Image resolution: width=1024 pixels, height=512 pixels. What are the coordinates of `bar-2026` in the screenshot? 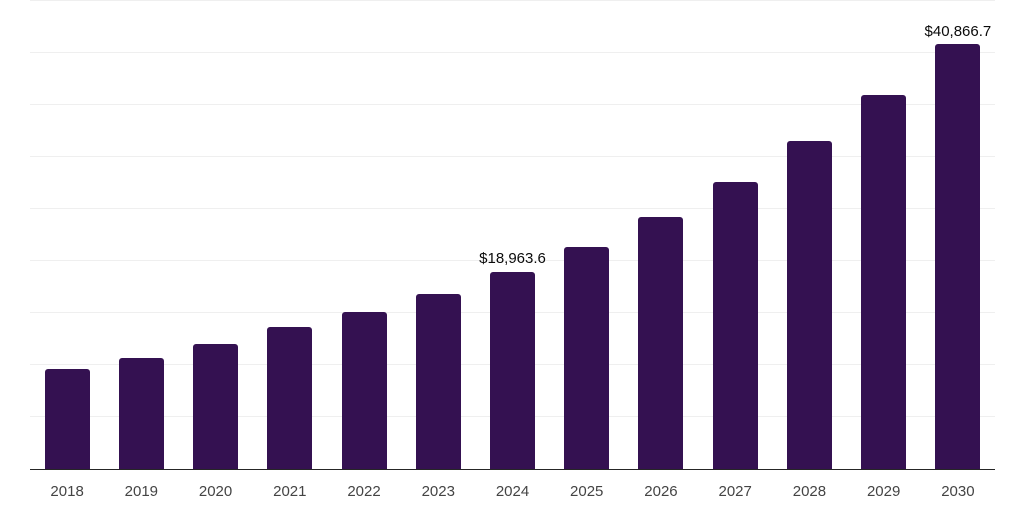 It's located at (661, 343).